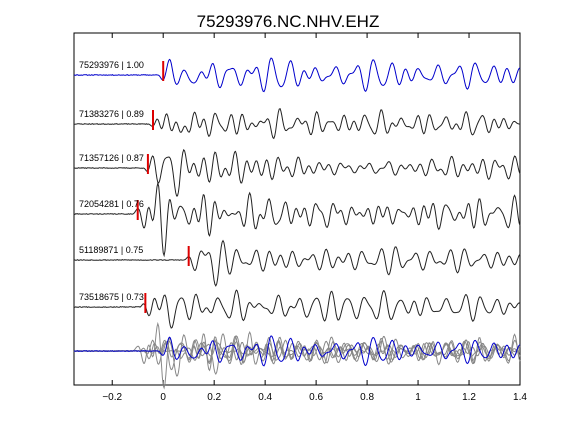  What do you see at coordinates (111, 65) in the screenshot?
I see `trace-label: 75293976 | 1.00` at bounding box center [111, 65].